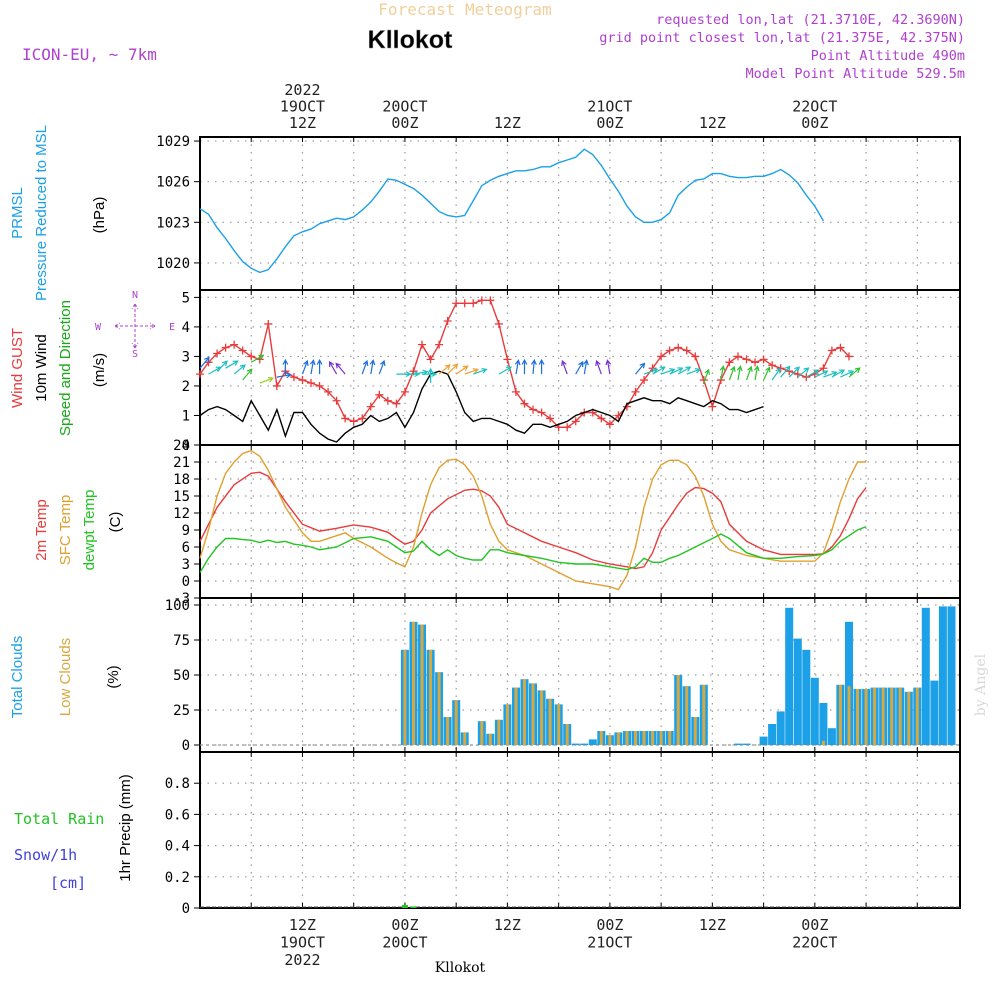  I want to click on y-tick-label: 100, so click(177, 606).